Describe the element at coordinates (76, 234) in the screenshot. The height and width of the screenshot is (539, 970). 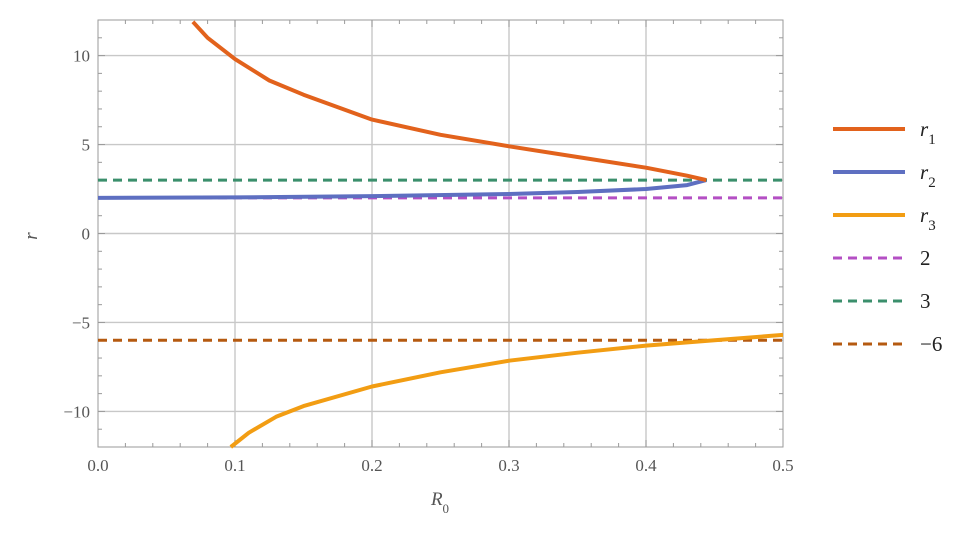
I see `y-axis: 10 5 0 −5 −10` at that location.